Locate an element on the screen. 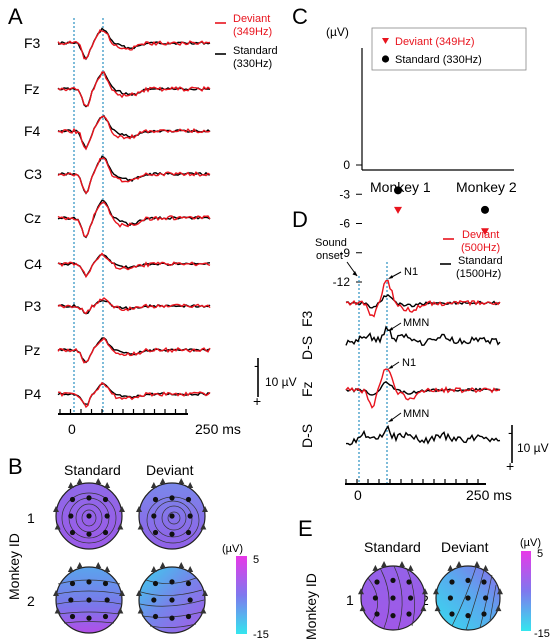 This screenshot has height=643, width=556. time-tick-250: 250 ms is located at coordinates (218, 429).